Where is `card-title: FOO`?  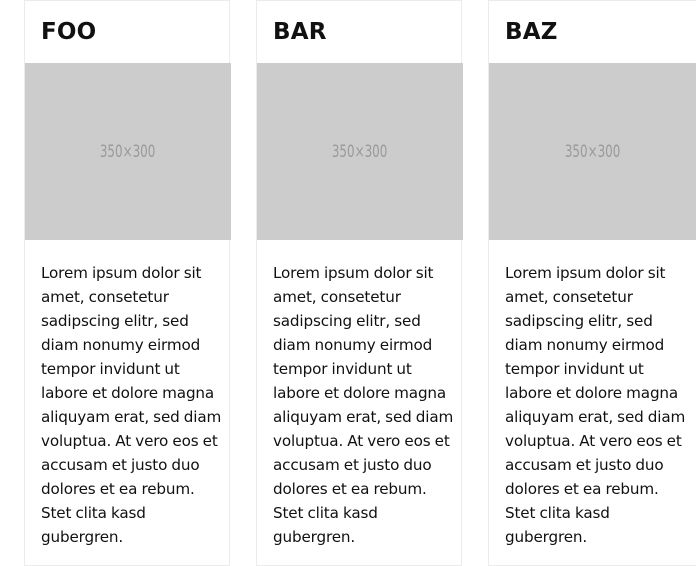
card-title: FOO is located at coordinates (69, 32).